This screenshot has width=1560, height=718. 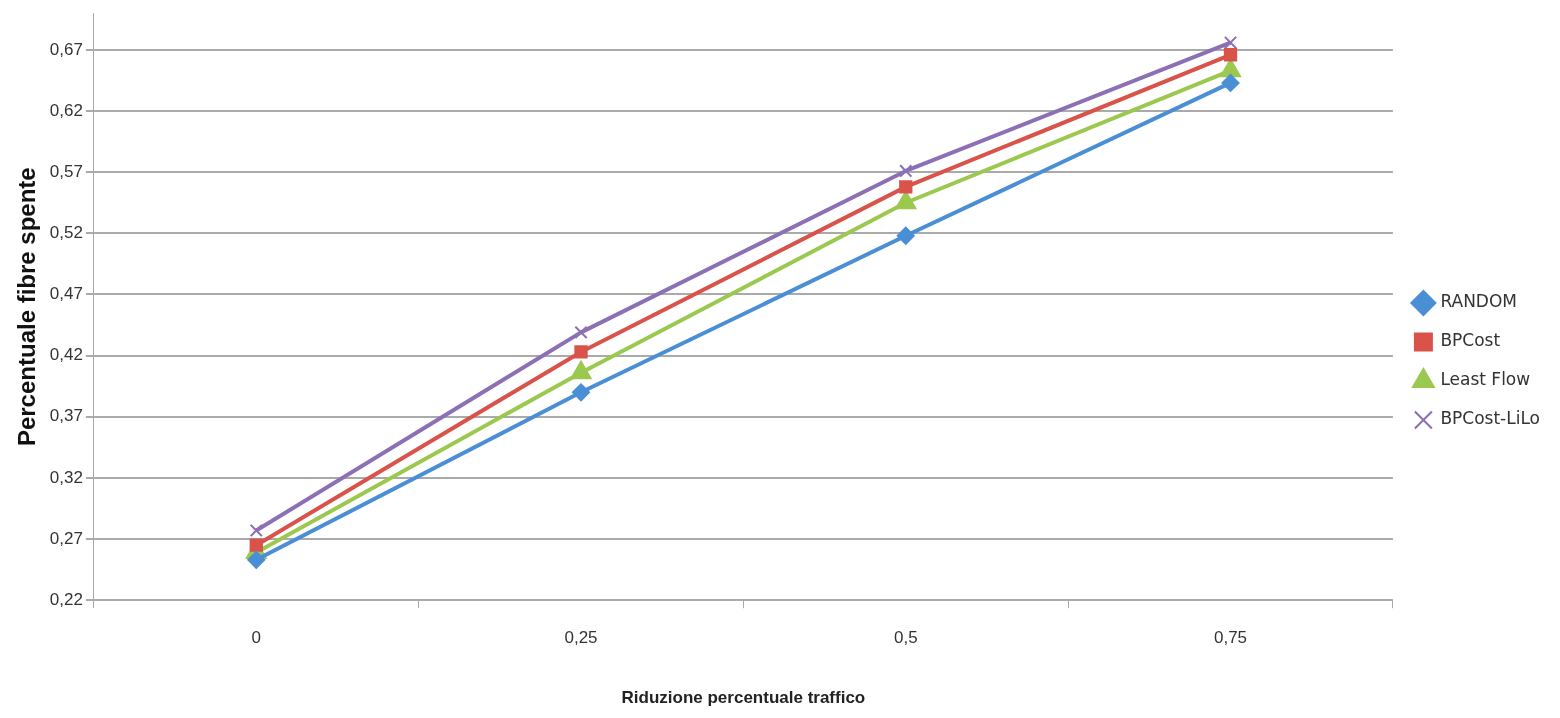 What do you see at coordinates (256, 638) in the screenshot?
I see `x-tick-label: 0` at bounding box center [256, 638].